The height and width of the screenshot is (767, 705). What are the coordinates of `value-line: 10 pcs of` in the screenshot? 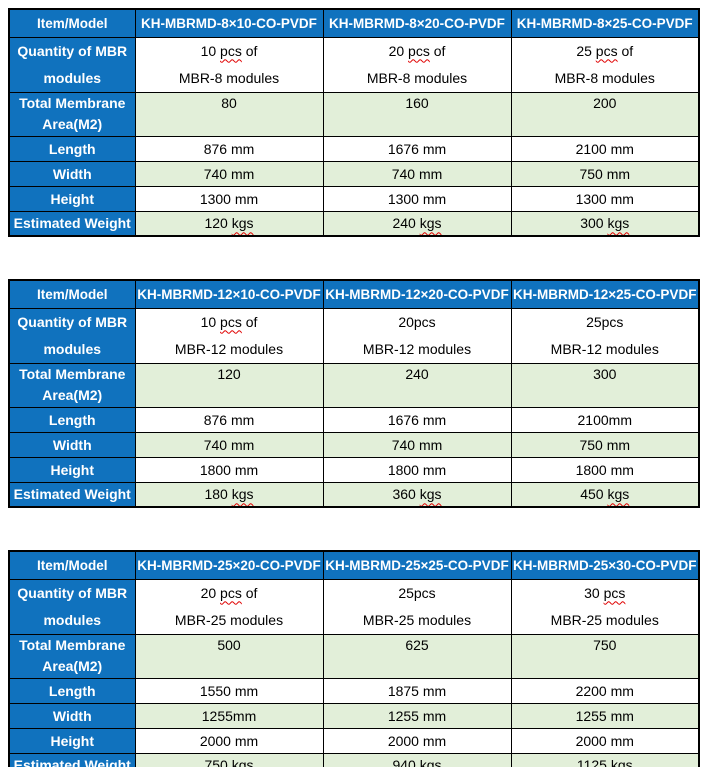 It's located at (229, 321).